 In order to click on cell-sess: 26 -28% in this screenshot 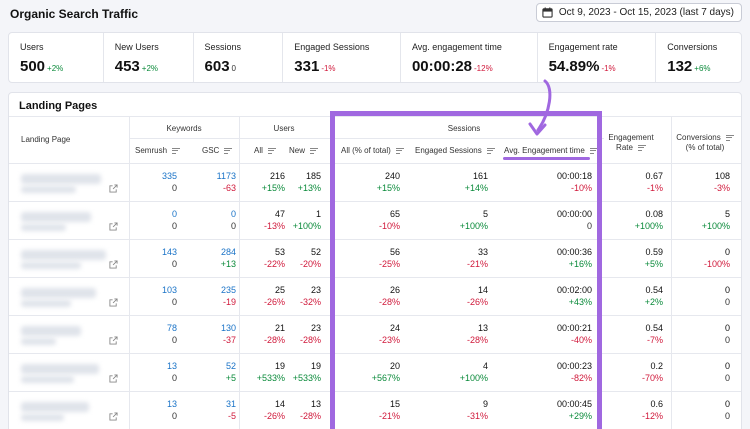, I will do `click(389, 296)`.